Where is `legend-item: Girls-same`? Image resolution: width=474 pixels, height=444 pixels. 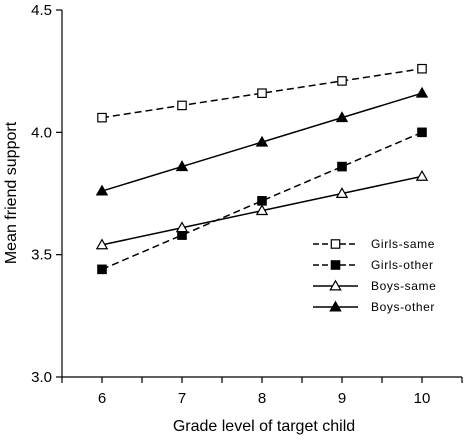 legend-item: Girls-same is located at coordinates (374, 244).